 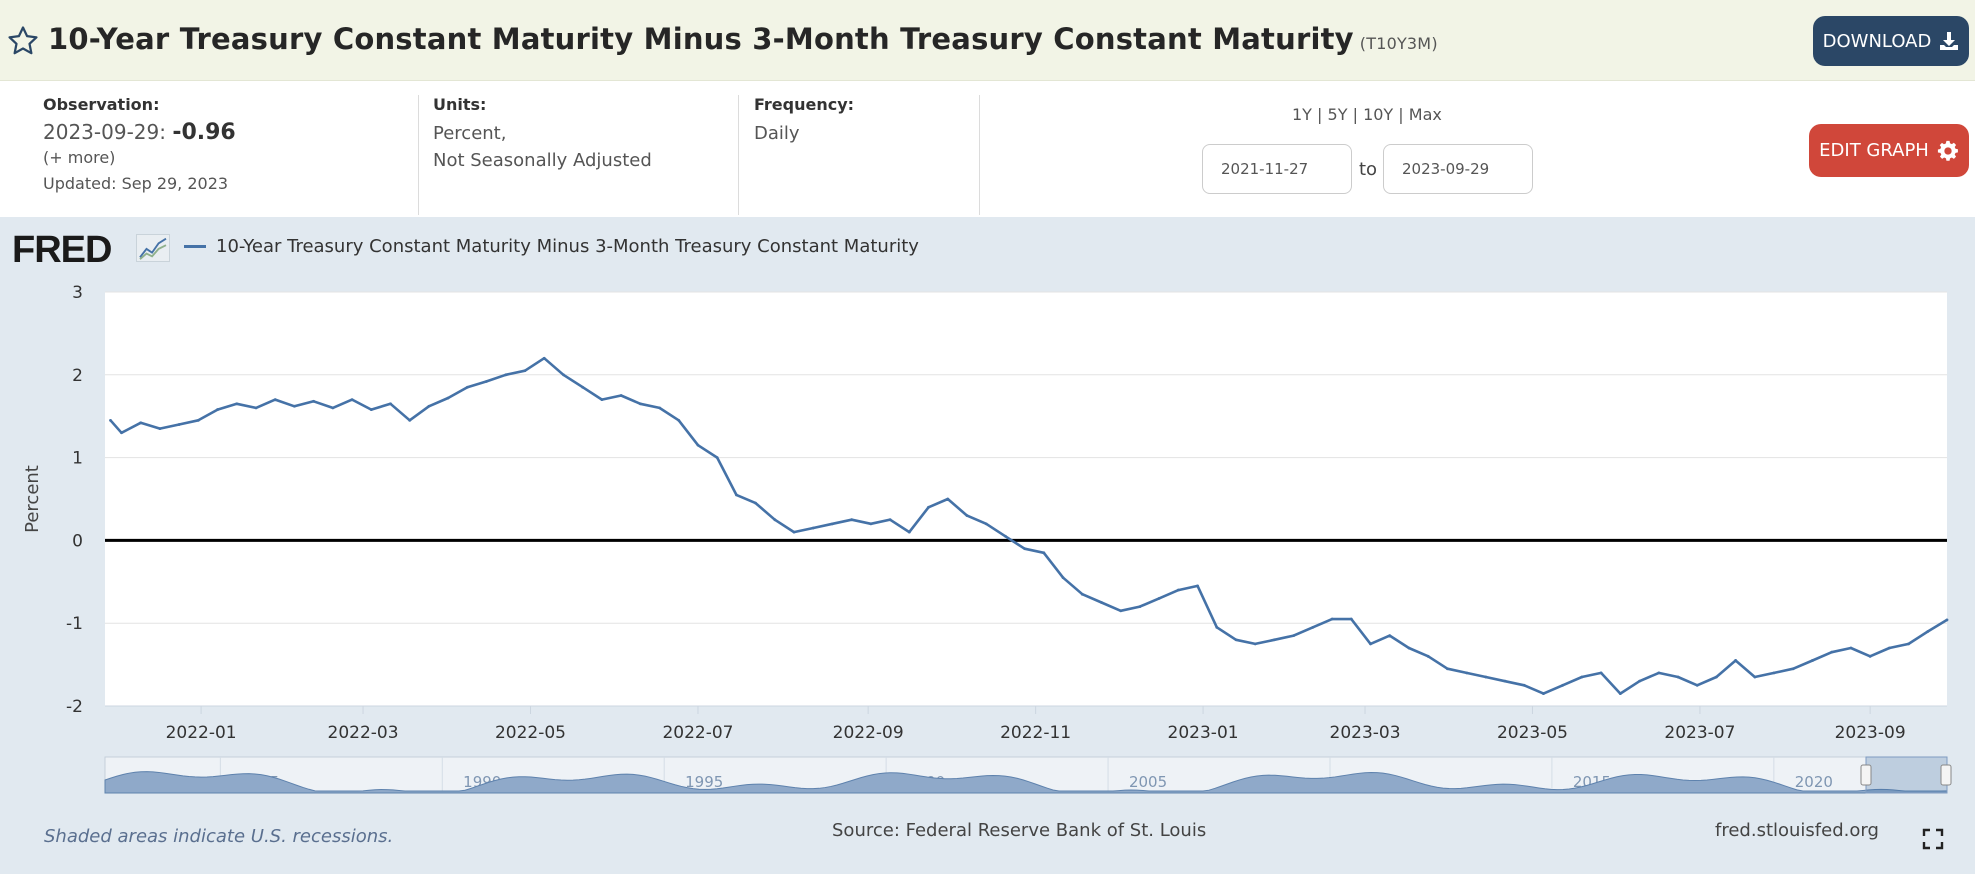 What do you see at coordinates (101, 104) in the screenshot?
I see `observation-label: Observation:` at bounding box center [101, 104].